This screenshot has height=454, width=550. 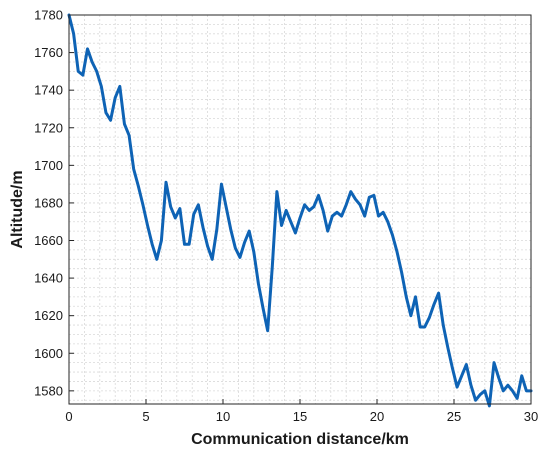 What do you see at coordinates (377, 416) in the screenshot?
I see `x-tick-label: 20` at bounding box center [377, 416].